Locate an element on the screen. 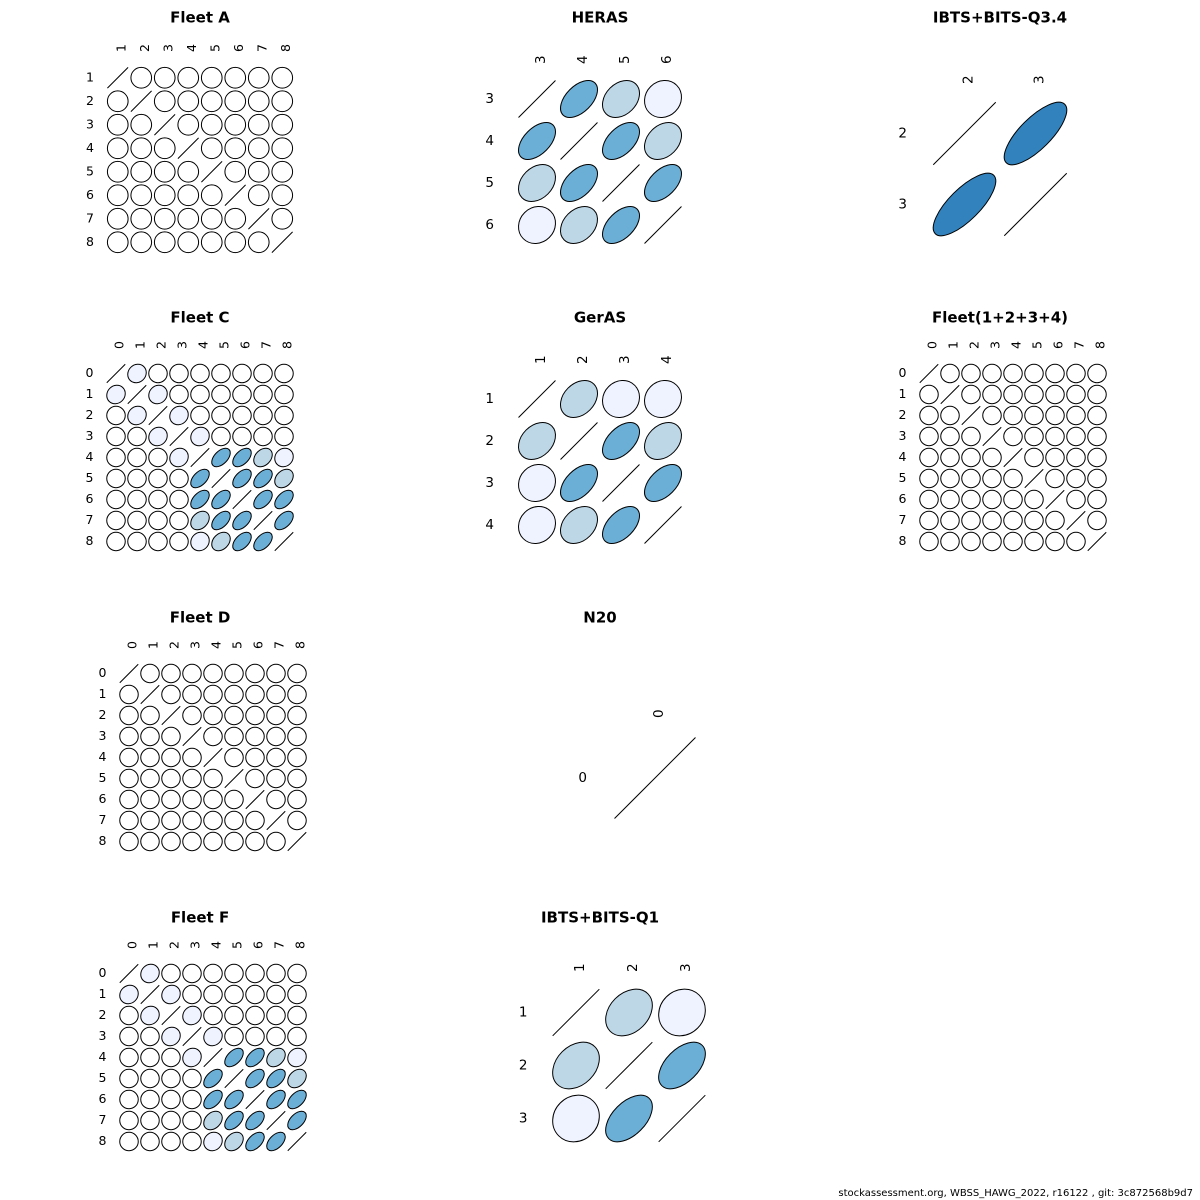 The width and height of the screenshot is (1200, 1200). row-label: 4 is located at coordinates (90, 456).